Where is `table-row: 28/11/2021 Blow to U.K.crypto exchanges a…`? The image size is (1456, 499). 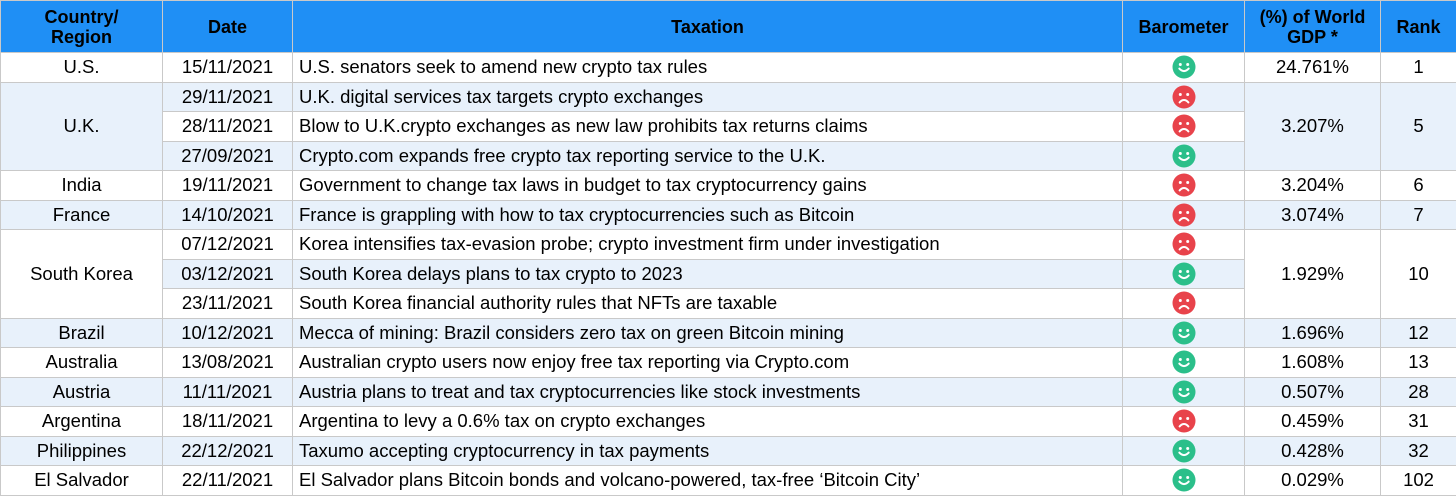 table-row: 28/11/2021 Blow to U.K.crypto exchanges a… is located at coordinates (728, 126).